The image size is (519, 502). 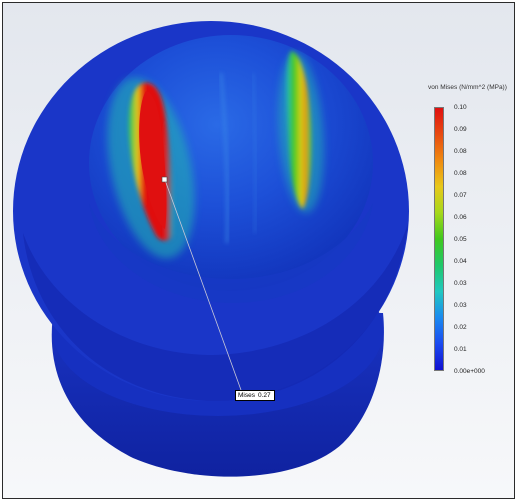 What do you see at coordinates (153, 160) in the screenshot?
I see `left-peak-zone` at bounding box center [153, 160].